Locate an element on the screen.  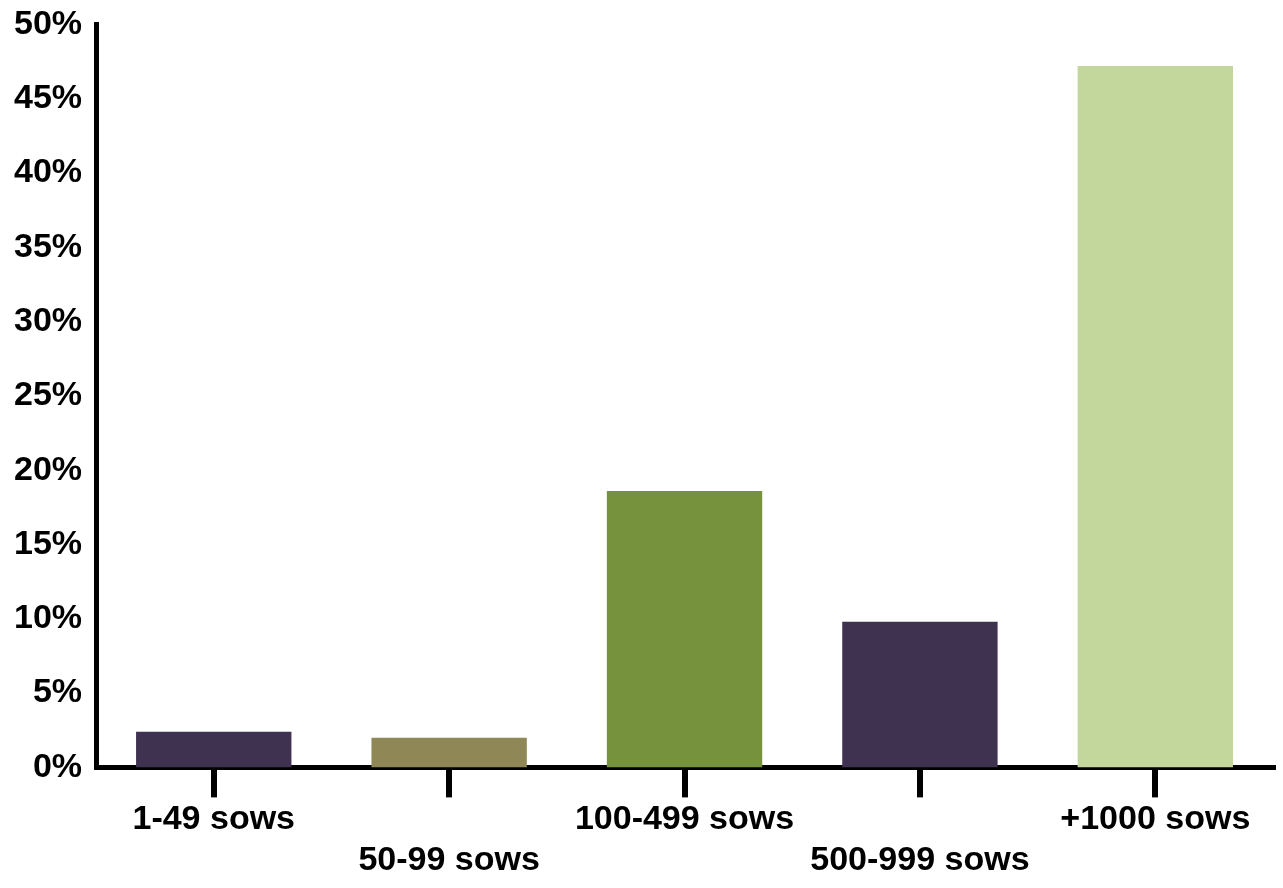
x-tick-label: 1-49 sows is located at coordinates (214, 817).